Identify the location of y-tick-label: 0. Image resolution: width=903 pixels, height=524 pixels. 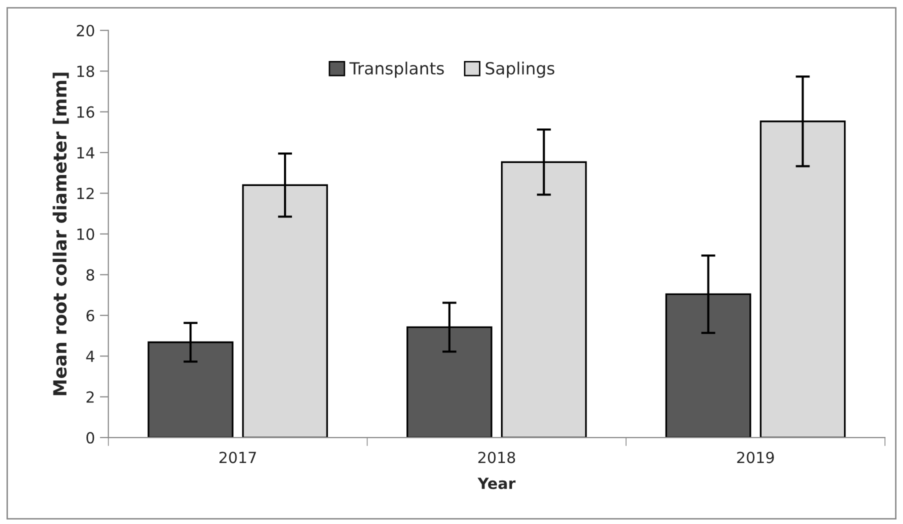
(90, 438).